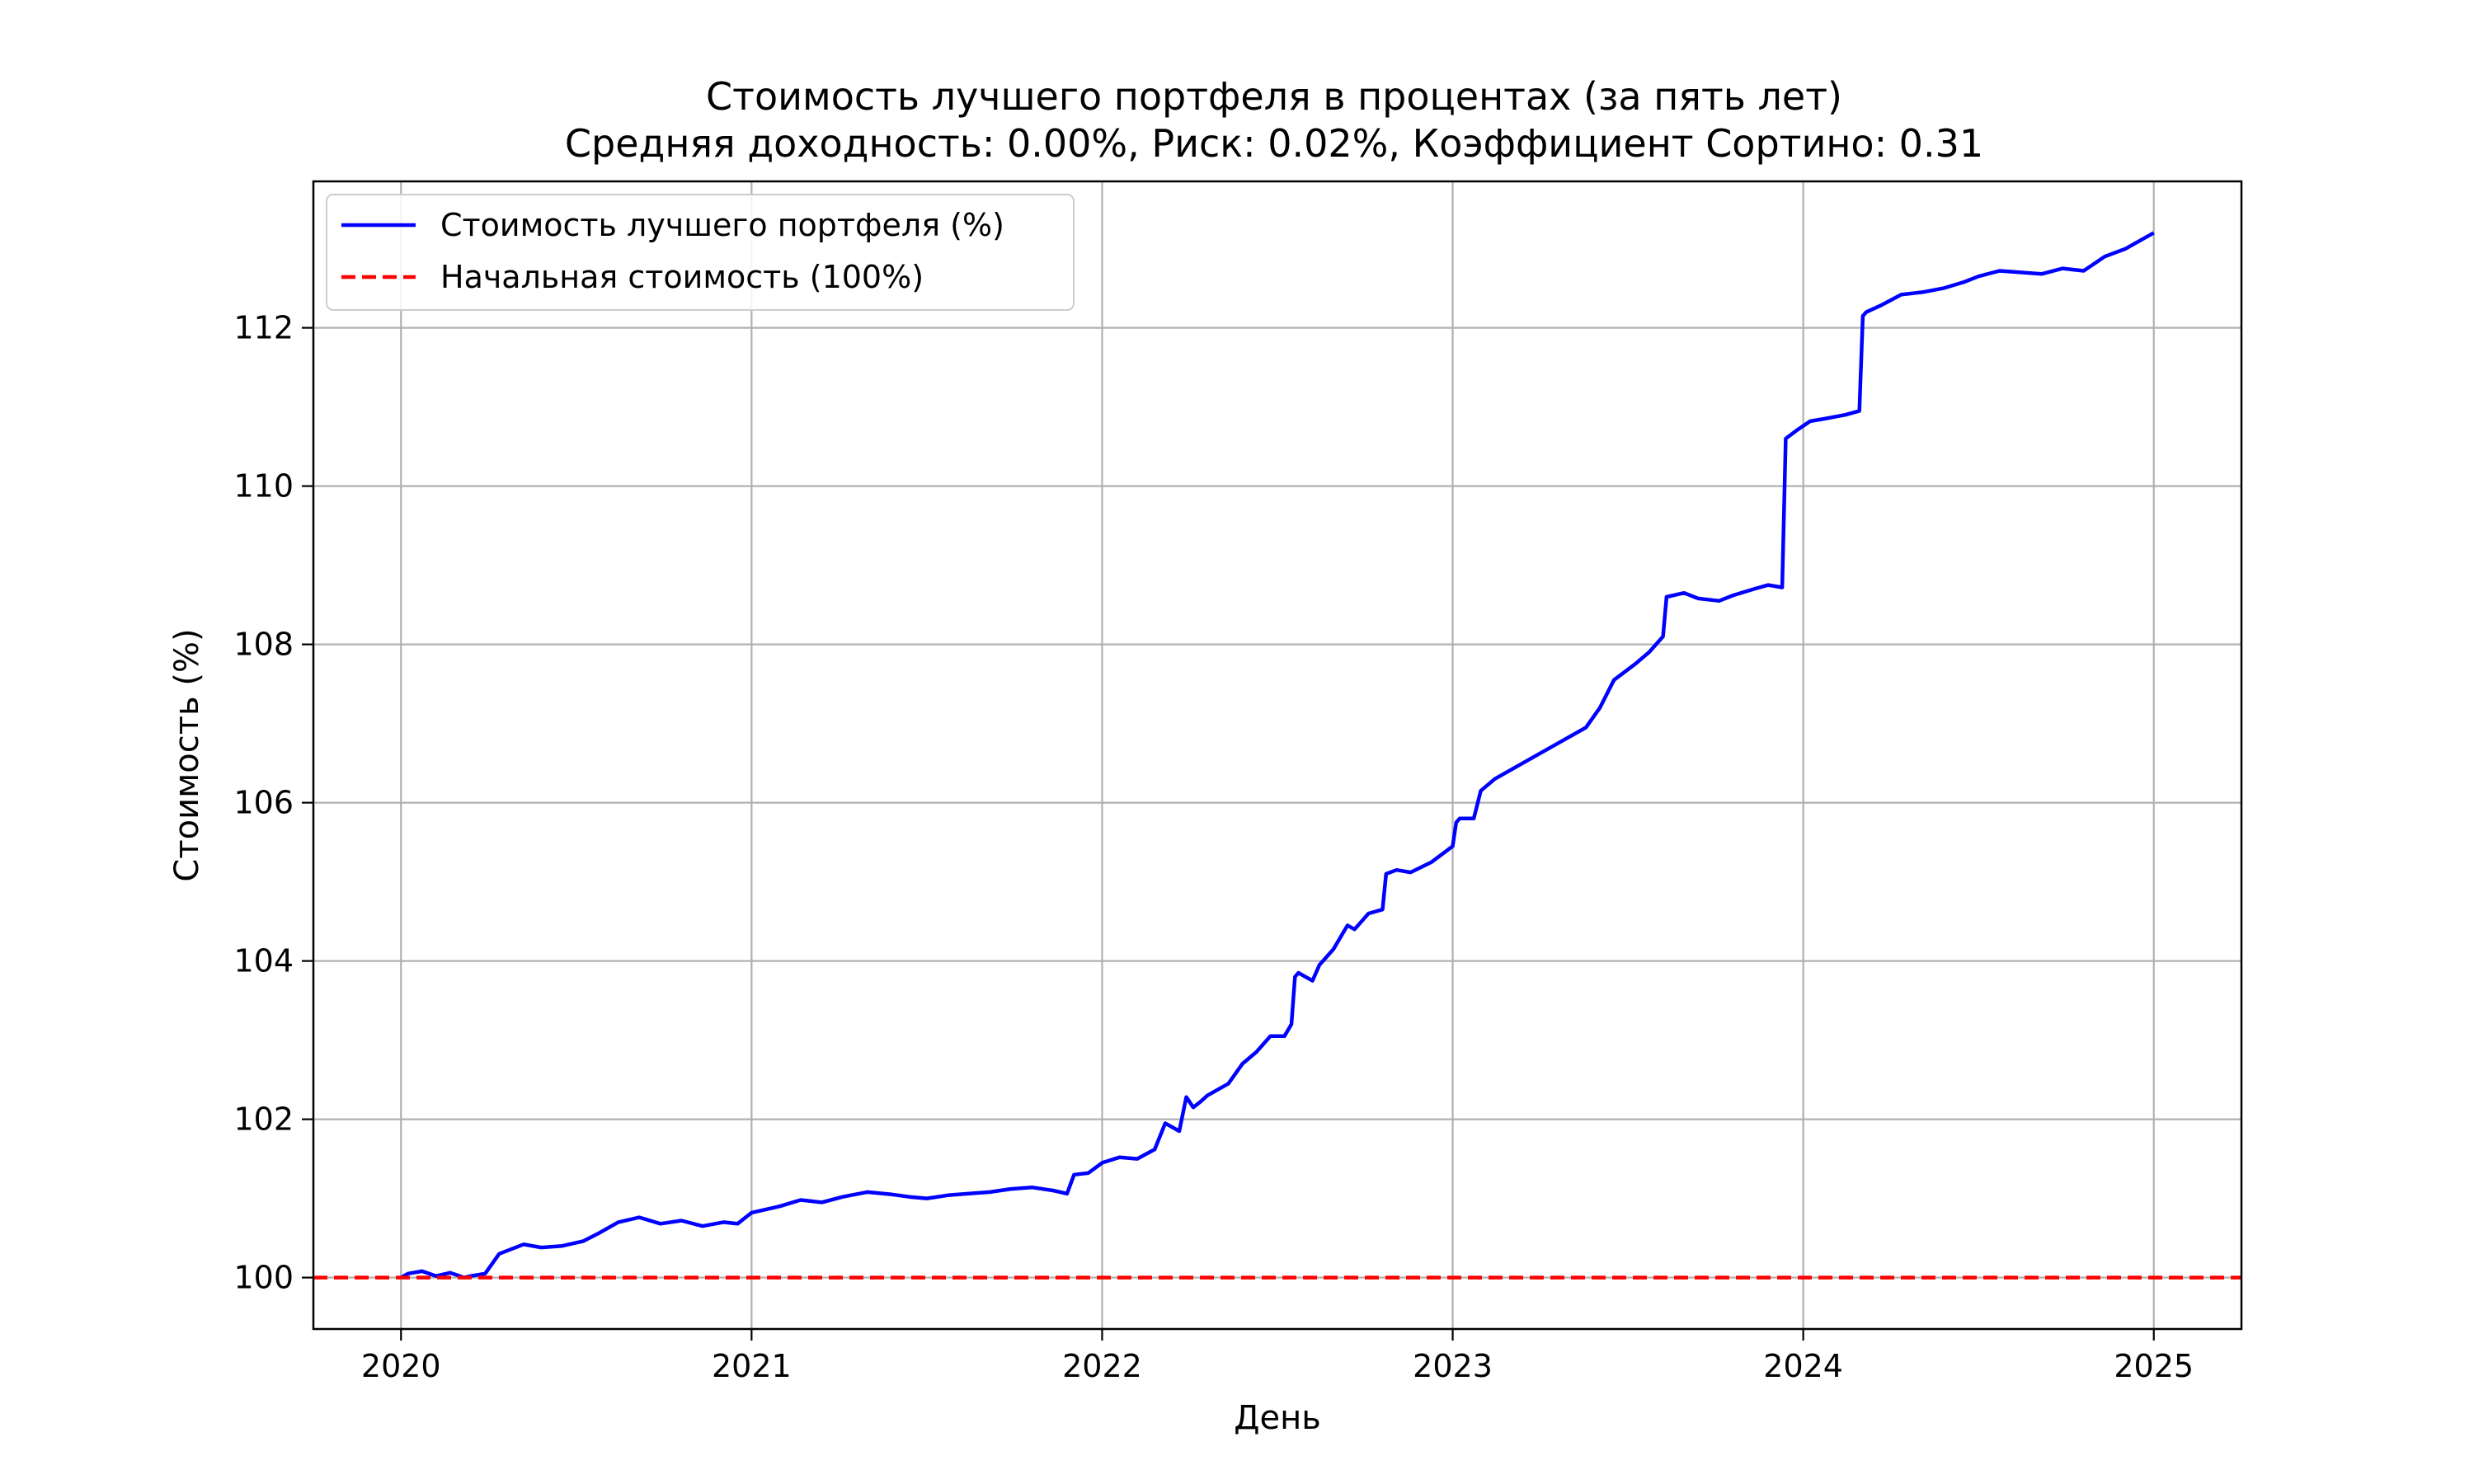 The width and height of the screenshot is (2474, 1484). I want to click on y-tick-label: 106, so click(263, 803).